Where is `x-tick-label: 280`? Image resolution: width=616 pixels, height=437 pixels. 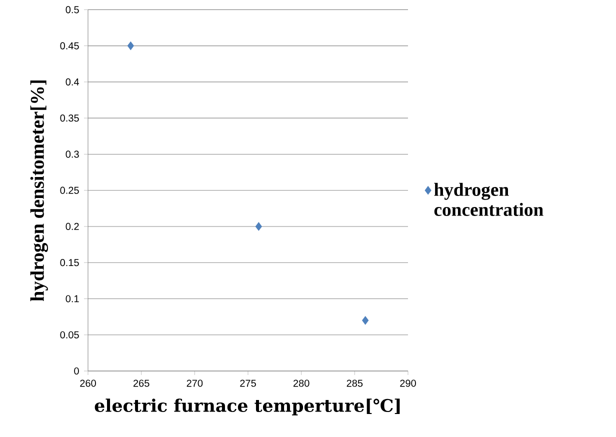
x-tick-label: 280 is located at coordinates (301, 383).